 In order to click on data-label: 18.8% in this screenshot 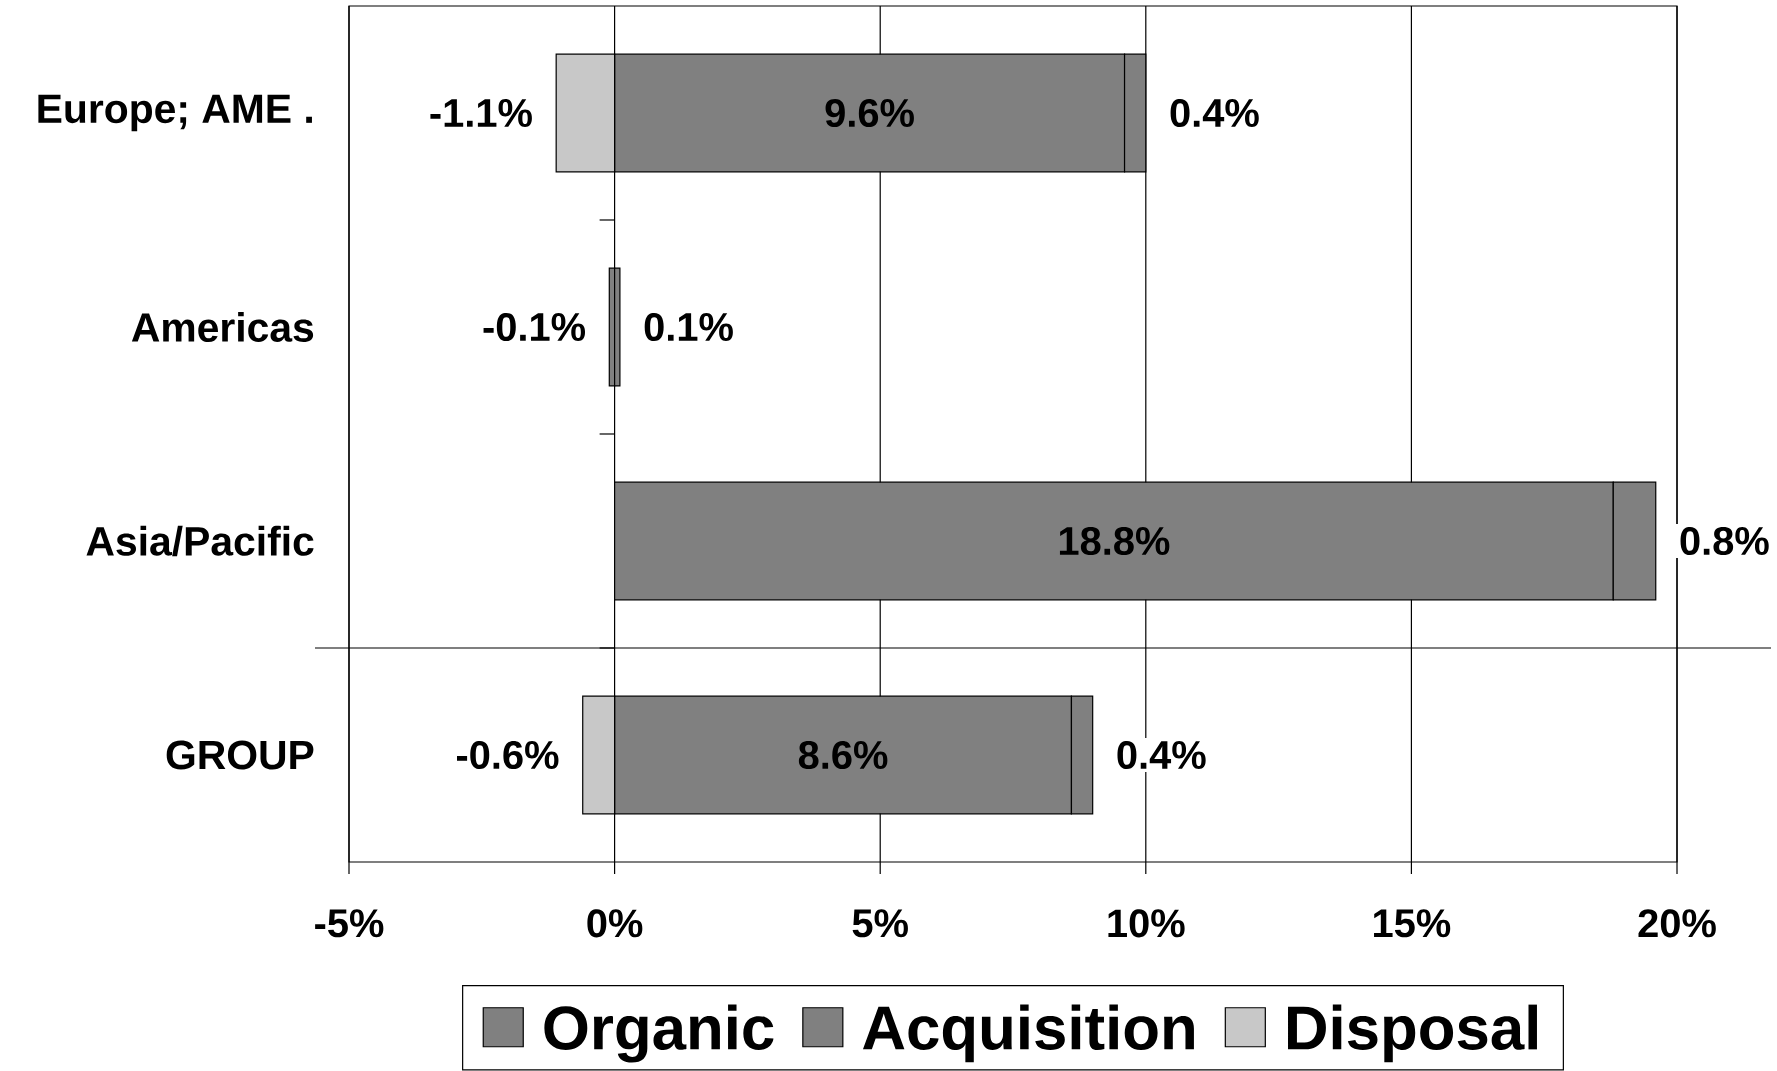, I will do `click(1114, 541)`.